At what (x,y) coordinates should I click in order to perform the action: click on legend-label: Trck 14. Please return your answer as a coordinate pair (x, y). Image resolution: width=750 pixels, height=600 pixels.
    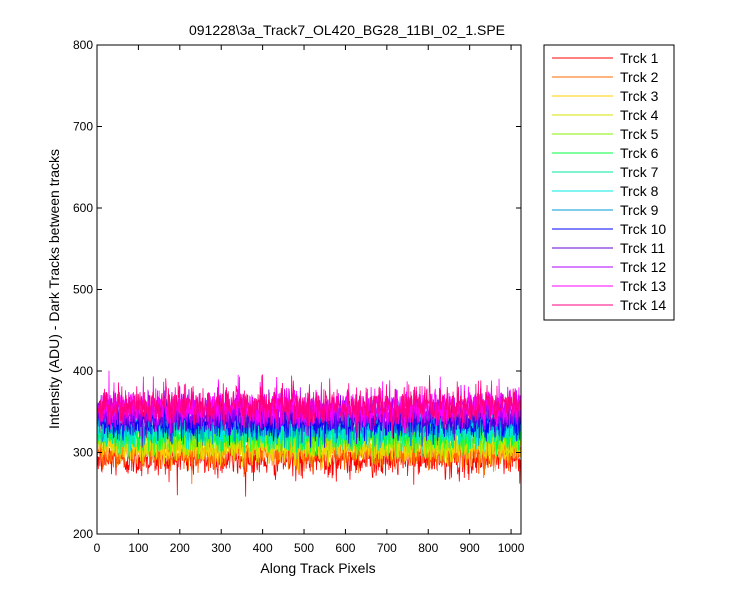
    Looking at the image, I should click on (643, 305).